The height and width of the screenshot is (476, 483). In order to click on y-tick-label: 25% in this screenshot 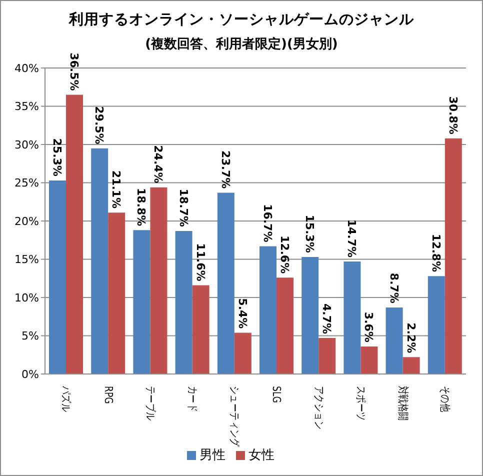, I will do `click(26, 183)`.